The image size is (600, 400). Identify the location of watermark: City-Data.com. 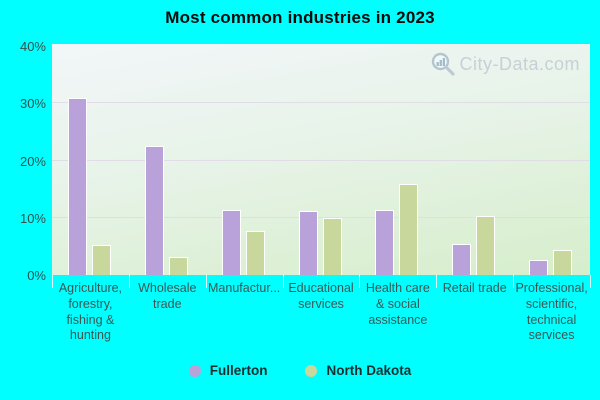
(505, 64).